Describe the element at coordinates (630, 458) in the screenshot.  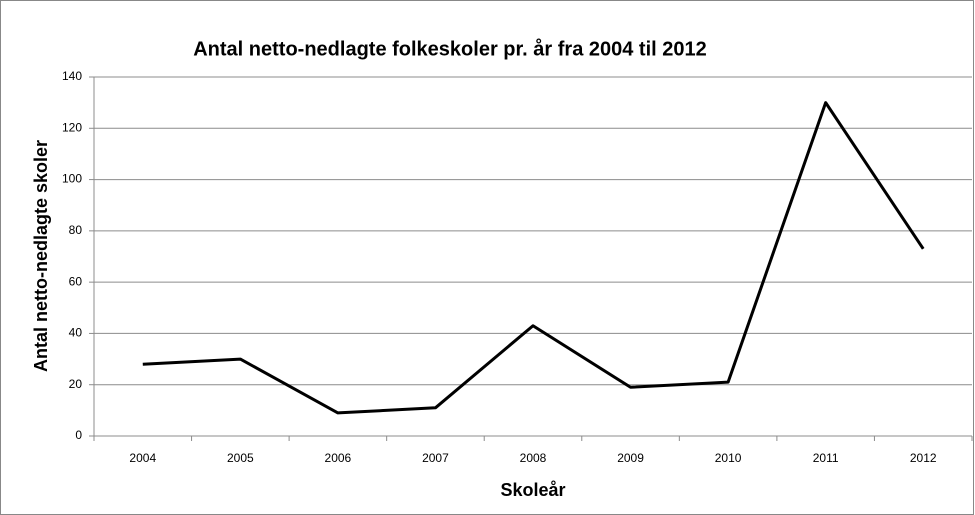
I see `x-tick-label: 2009` at that location.